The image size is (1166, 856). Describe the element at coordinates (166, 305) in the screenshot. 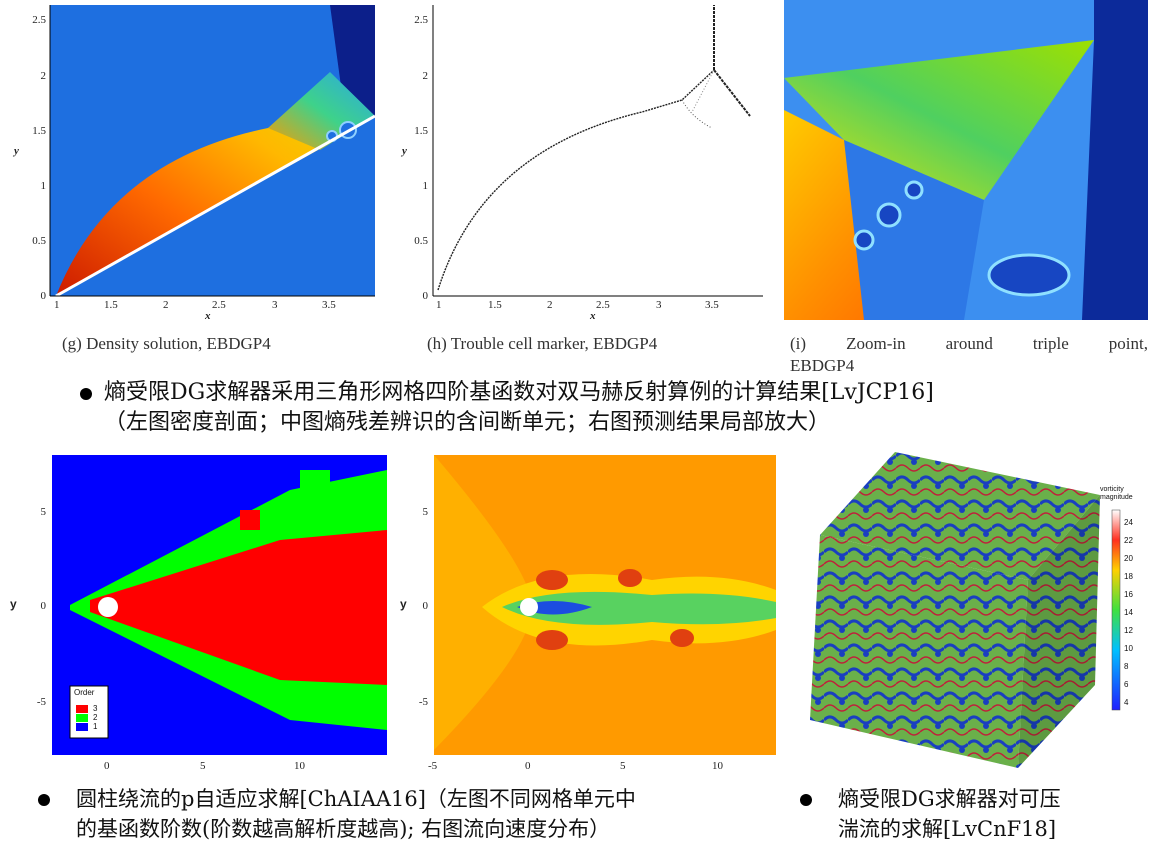

I see `g-xtick-2: 2` at that location.